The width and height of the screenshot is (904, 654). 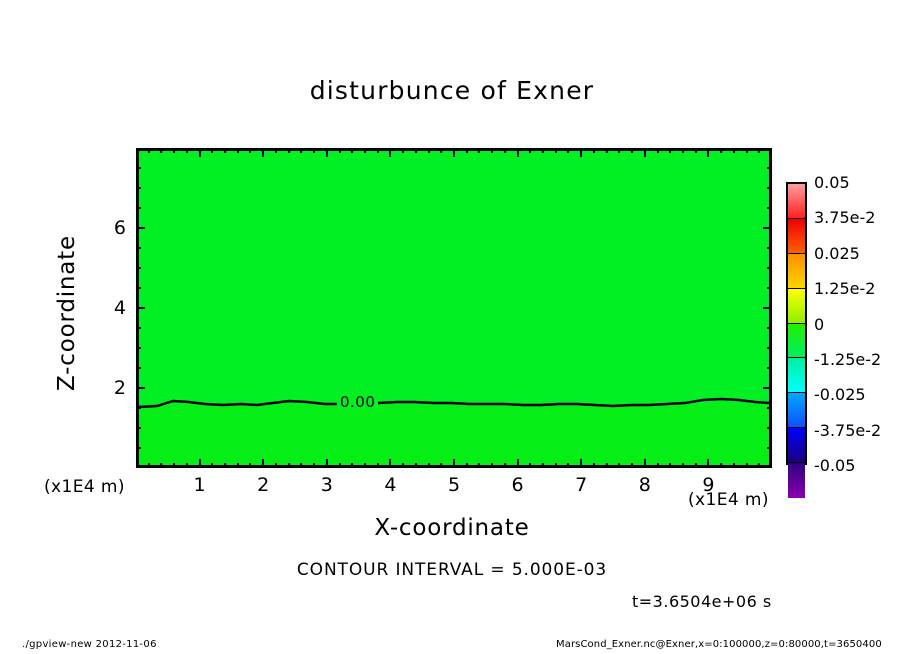 I want to click on colorbar-tick-label: 1.25e-2, so click(x=845, y=289).